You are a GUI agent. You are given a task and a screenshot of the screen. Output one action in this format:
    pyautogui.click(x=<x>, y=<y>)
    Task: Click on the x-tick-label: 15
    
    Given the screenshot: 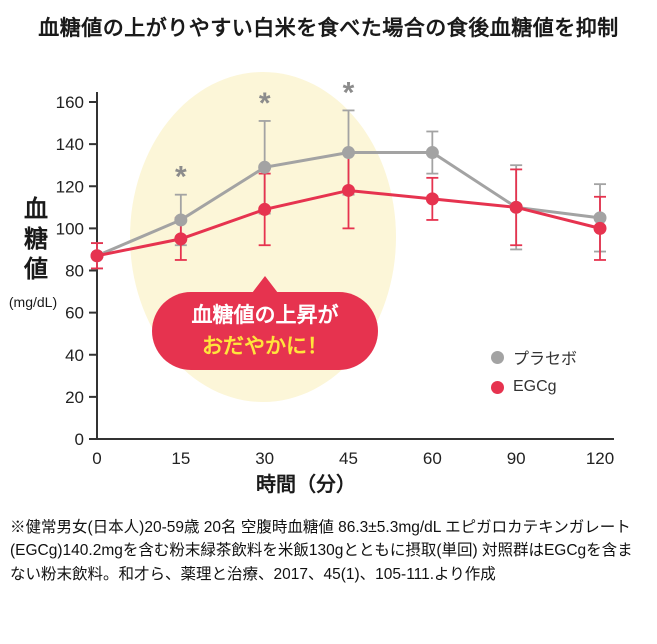 What is the action you would take?
    pyautogui.click(x=180, y=458)
    